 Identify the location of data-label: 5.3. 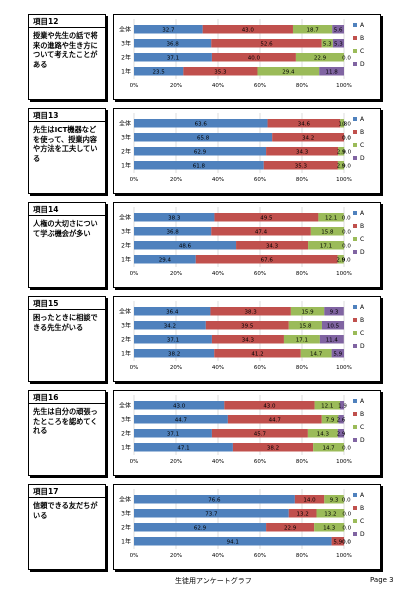
(338, 45).